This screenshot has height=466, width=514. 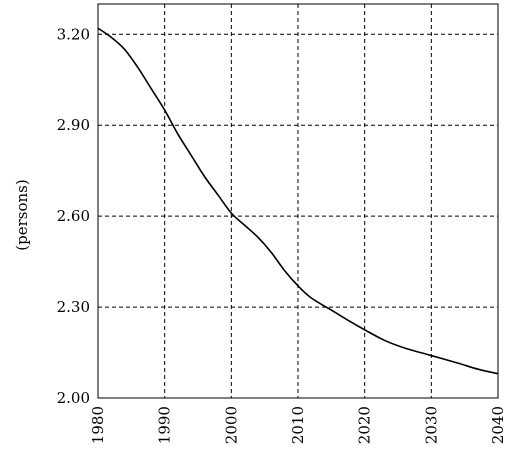 I want to click on x-tick-label-2010: 2010, so click(x=298, y=425).